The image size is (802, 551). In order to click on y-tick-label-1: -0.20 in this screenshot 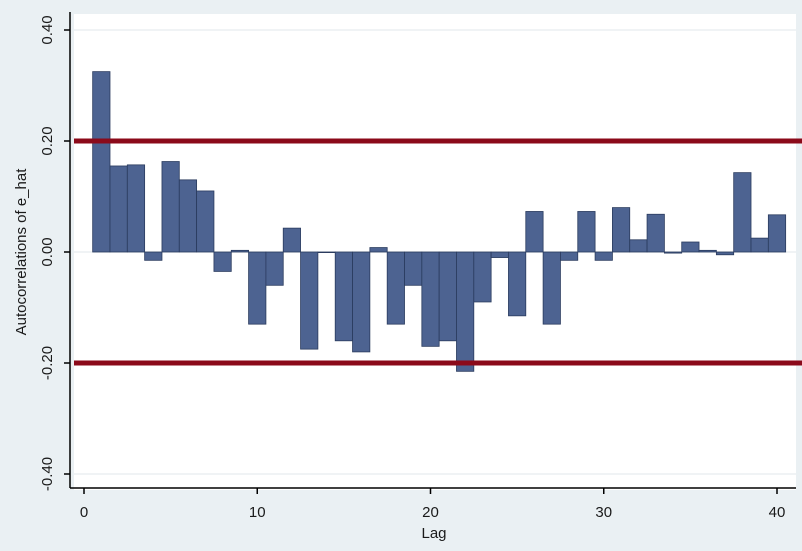, I will do `click(47, 363)`.